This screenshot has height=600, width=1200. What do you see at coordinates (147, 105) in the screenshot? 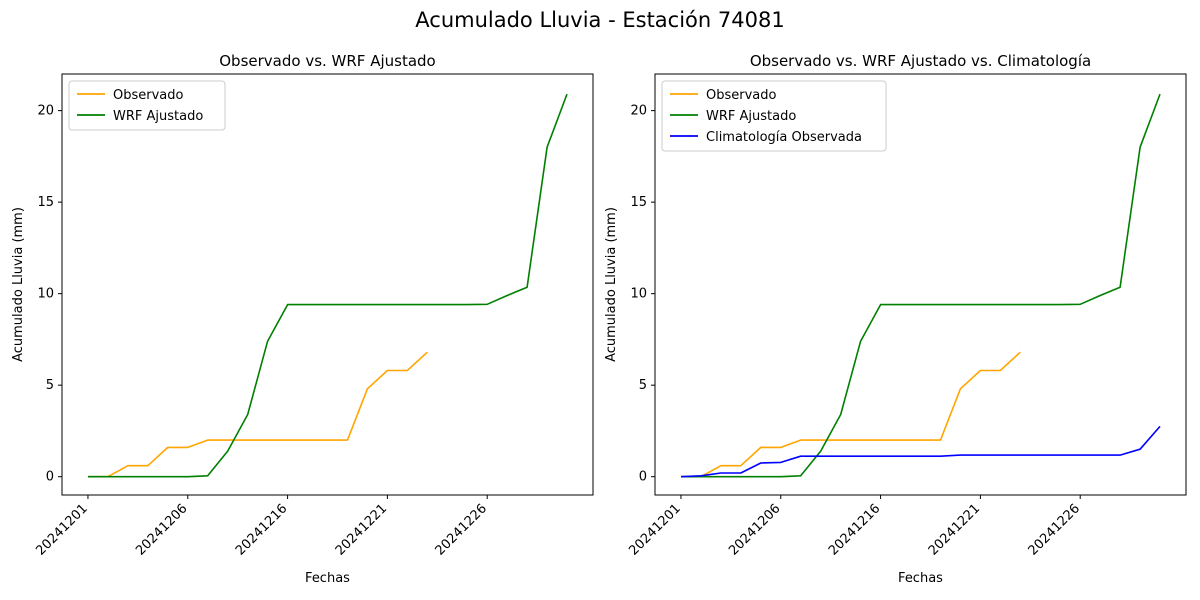
I see `chart-1-legend-box` at bounding box center [147, 105].